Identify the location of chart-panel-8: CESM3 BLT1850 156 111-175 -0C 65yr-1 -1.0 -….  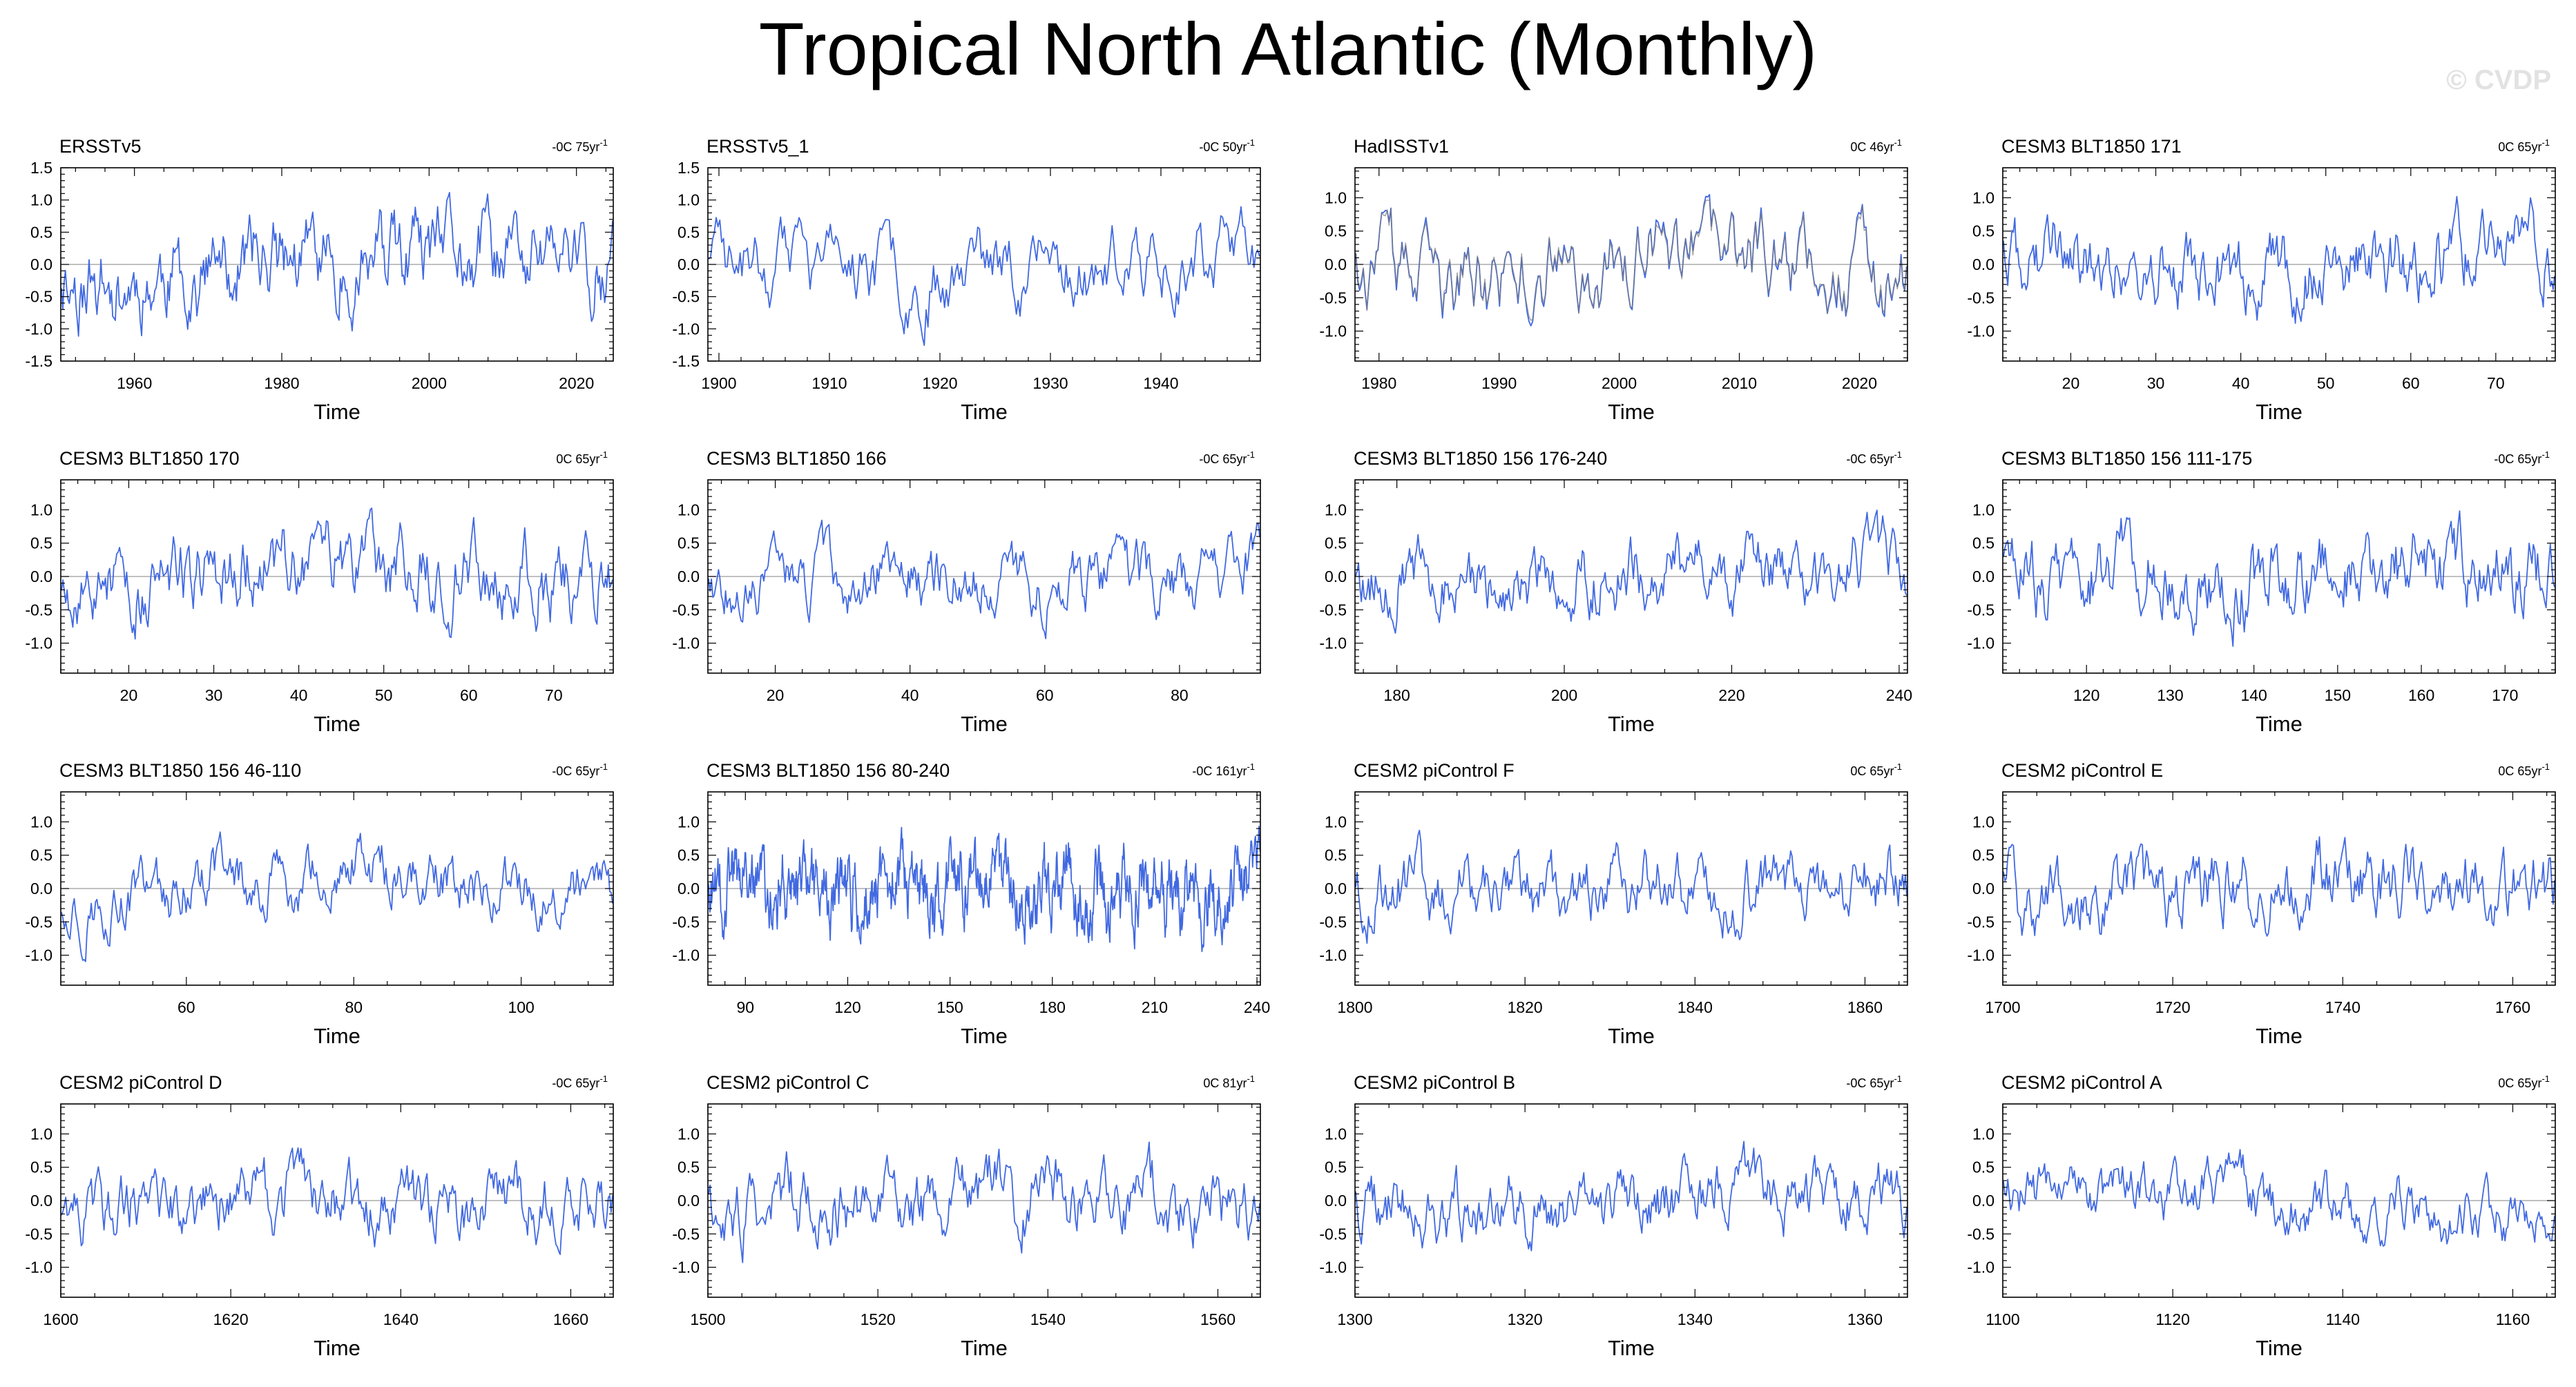
(2261, 592).